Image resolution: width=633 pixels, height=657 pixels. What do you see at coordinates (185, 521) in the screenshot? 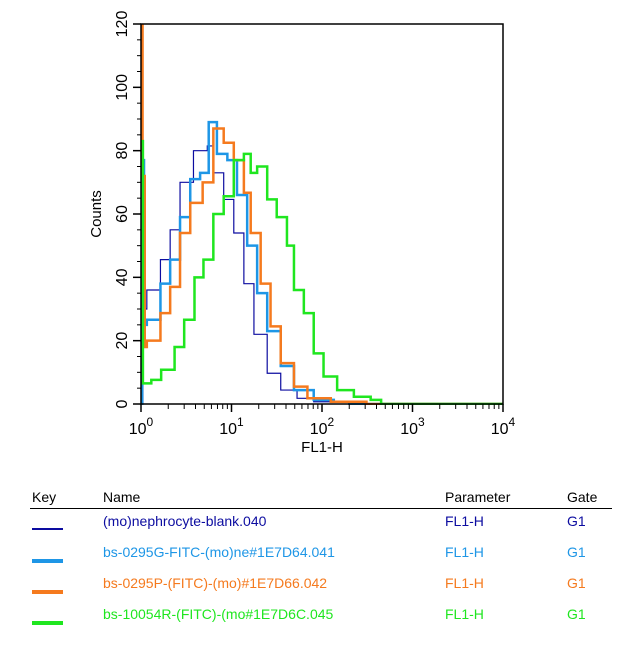
I see `legend-name: (mo)nephrocyte-blank.040` at bounding box center [185, 521].